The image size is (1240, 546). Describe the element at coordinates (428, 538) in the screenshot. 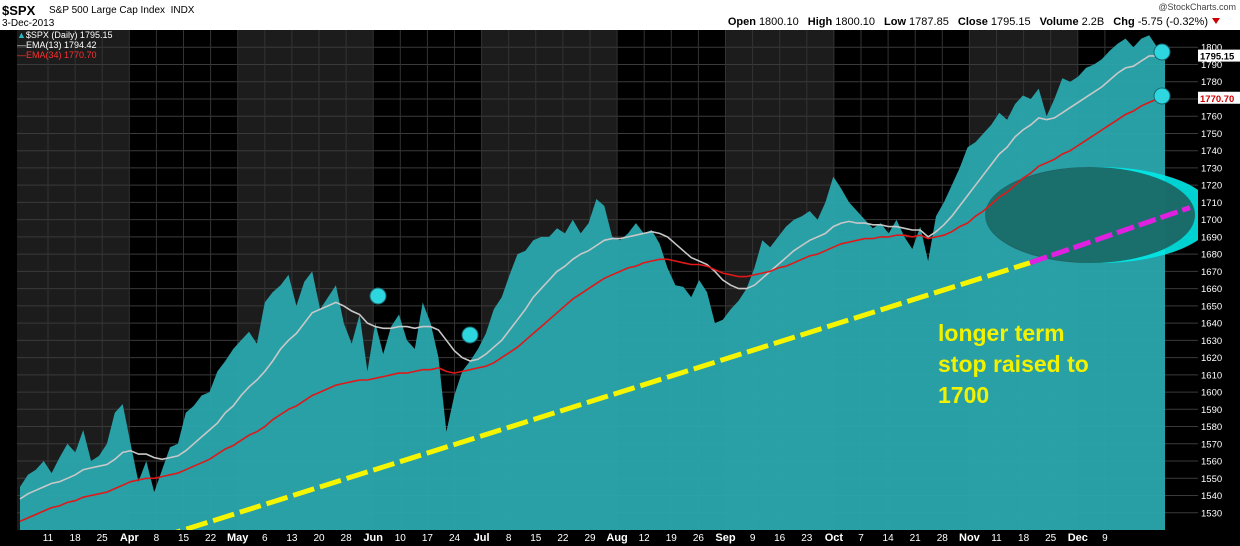

I see `x-tick-label: 17` at that location.